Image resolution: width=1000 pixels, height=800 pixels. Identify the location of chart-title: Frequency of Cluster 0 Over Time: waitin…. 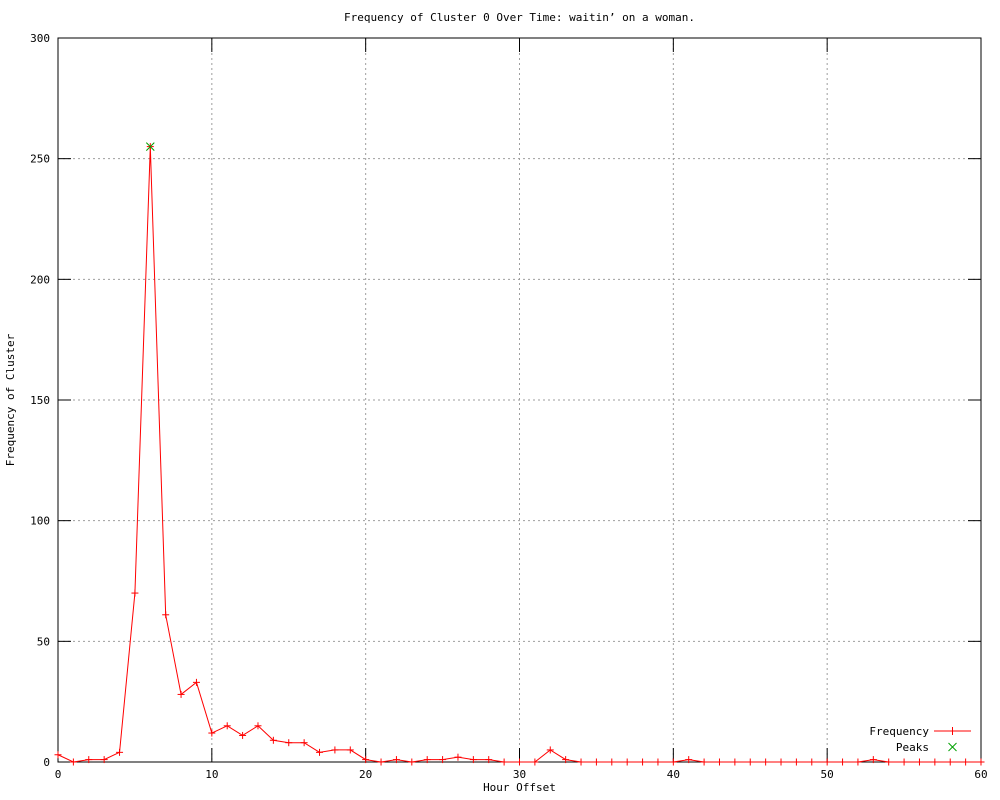
(519, 17).